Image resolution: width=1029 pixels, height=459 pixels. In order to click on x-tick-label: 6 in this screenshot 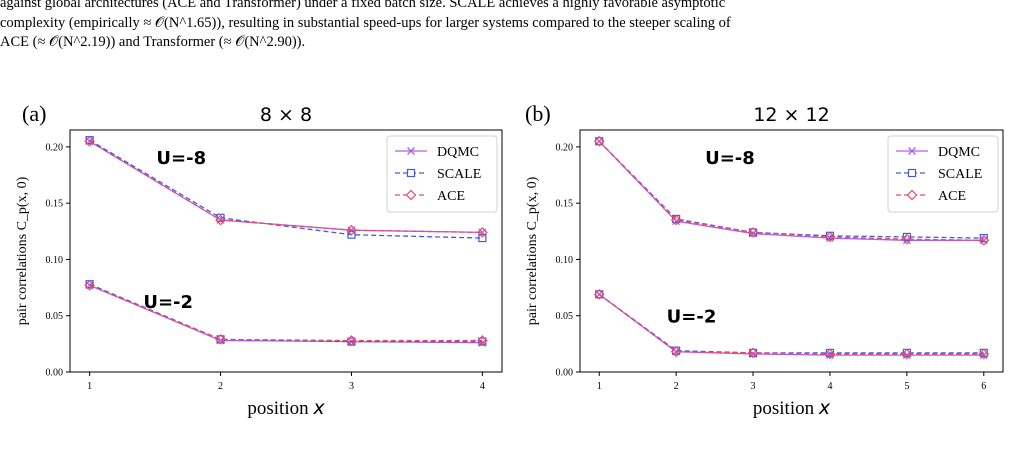, I will do `click(983, 386)`.